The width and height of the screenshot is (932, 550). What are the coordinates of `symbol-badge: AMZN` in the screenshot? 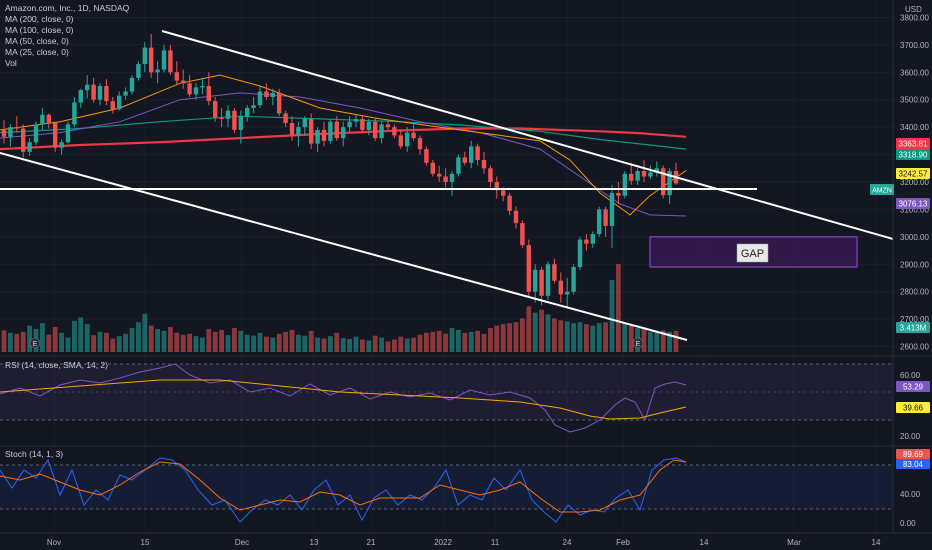 It's located at (882, 189).